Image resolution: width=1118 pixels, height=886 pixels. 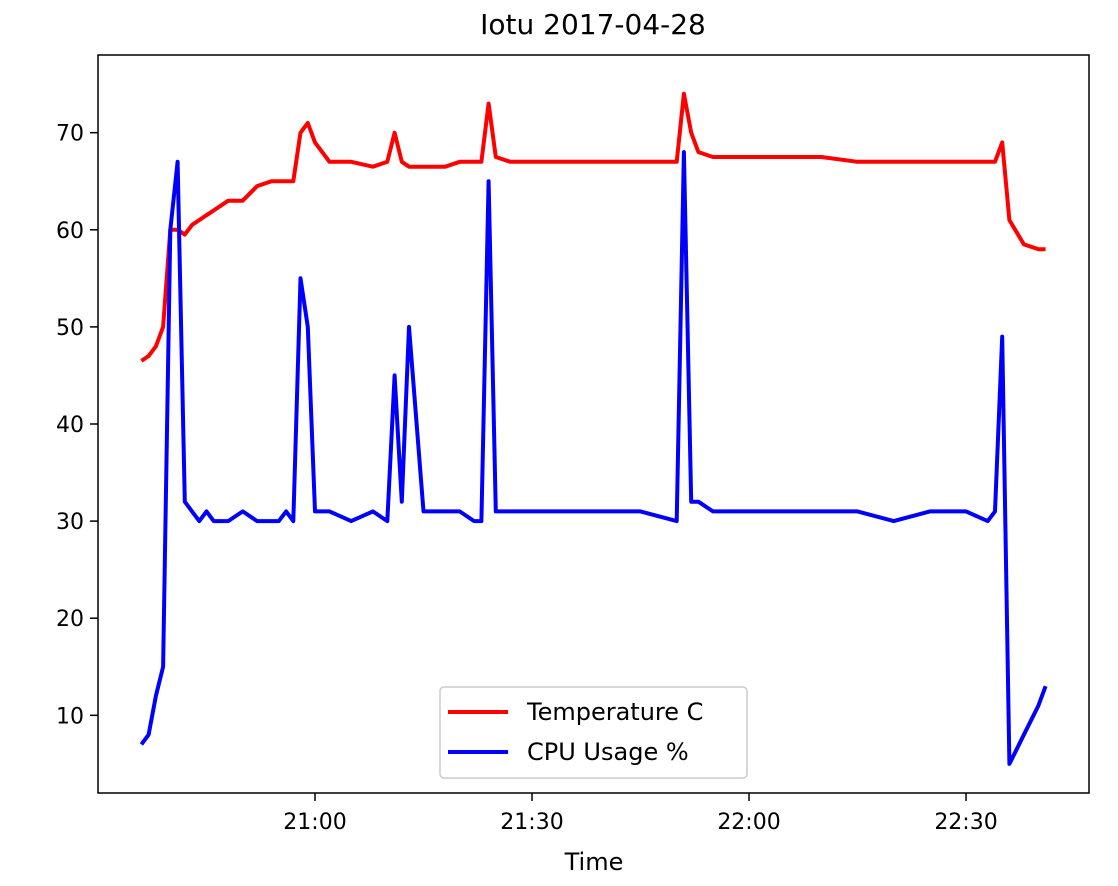 What do you see at coordinates (531, 822) in the screenshot?
I see `x-tick-label: 21:30` at bounding box center [531, 822].